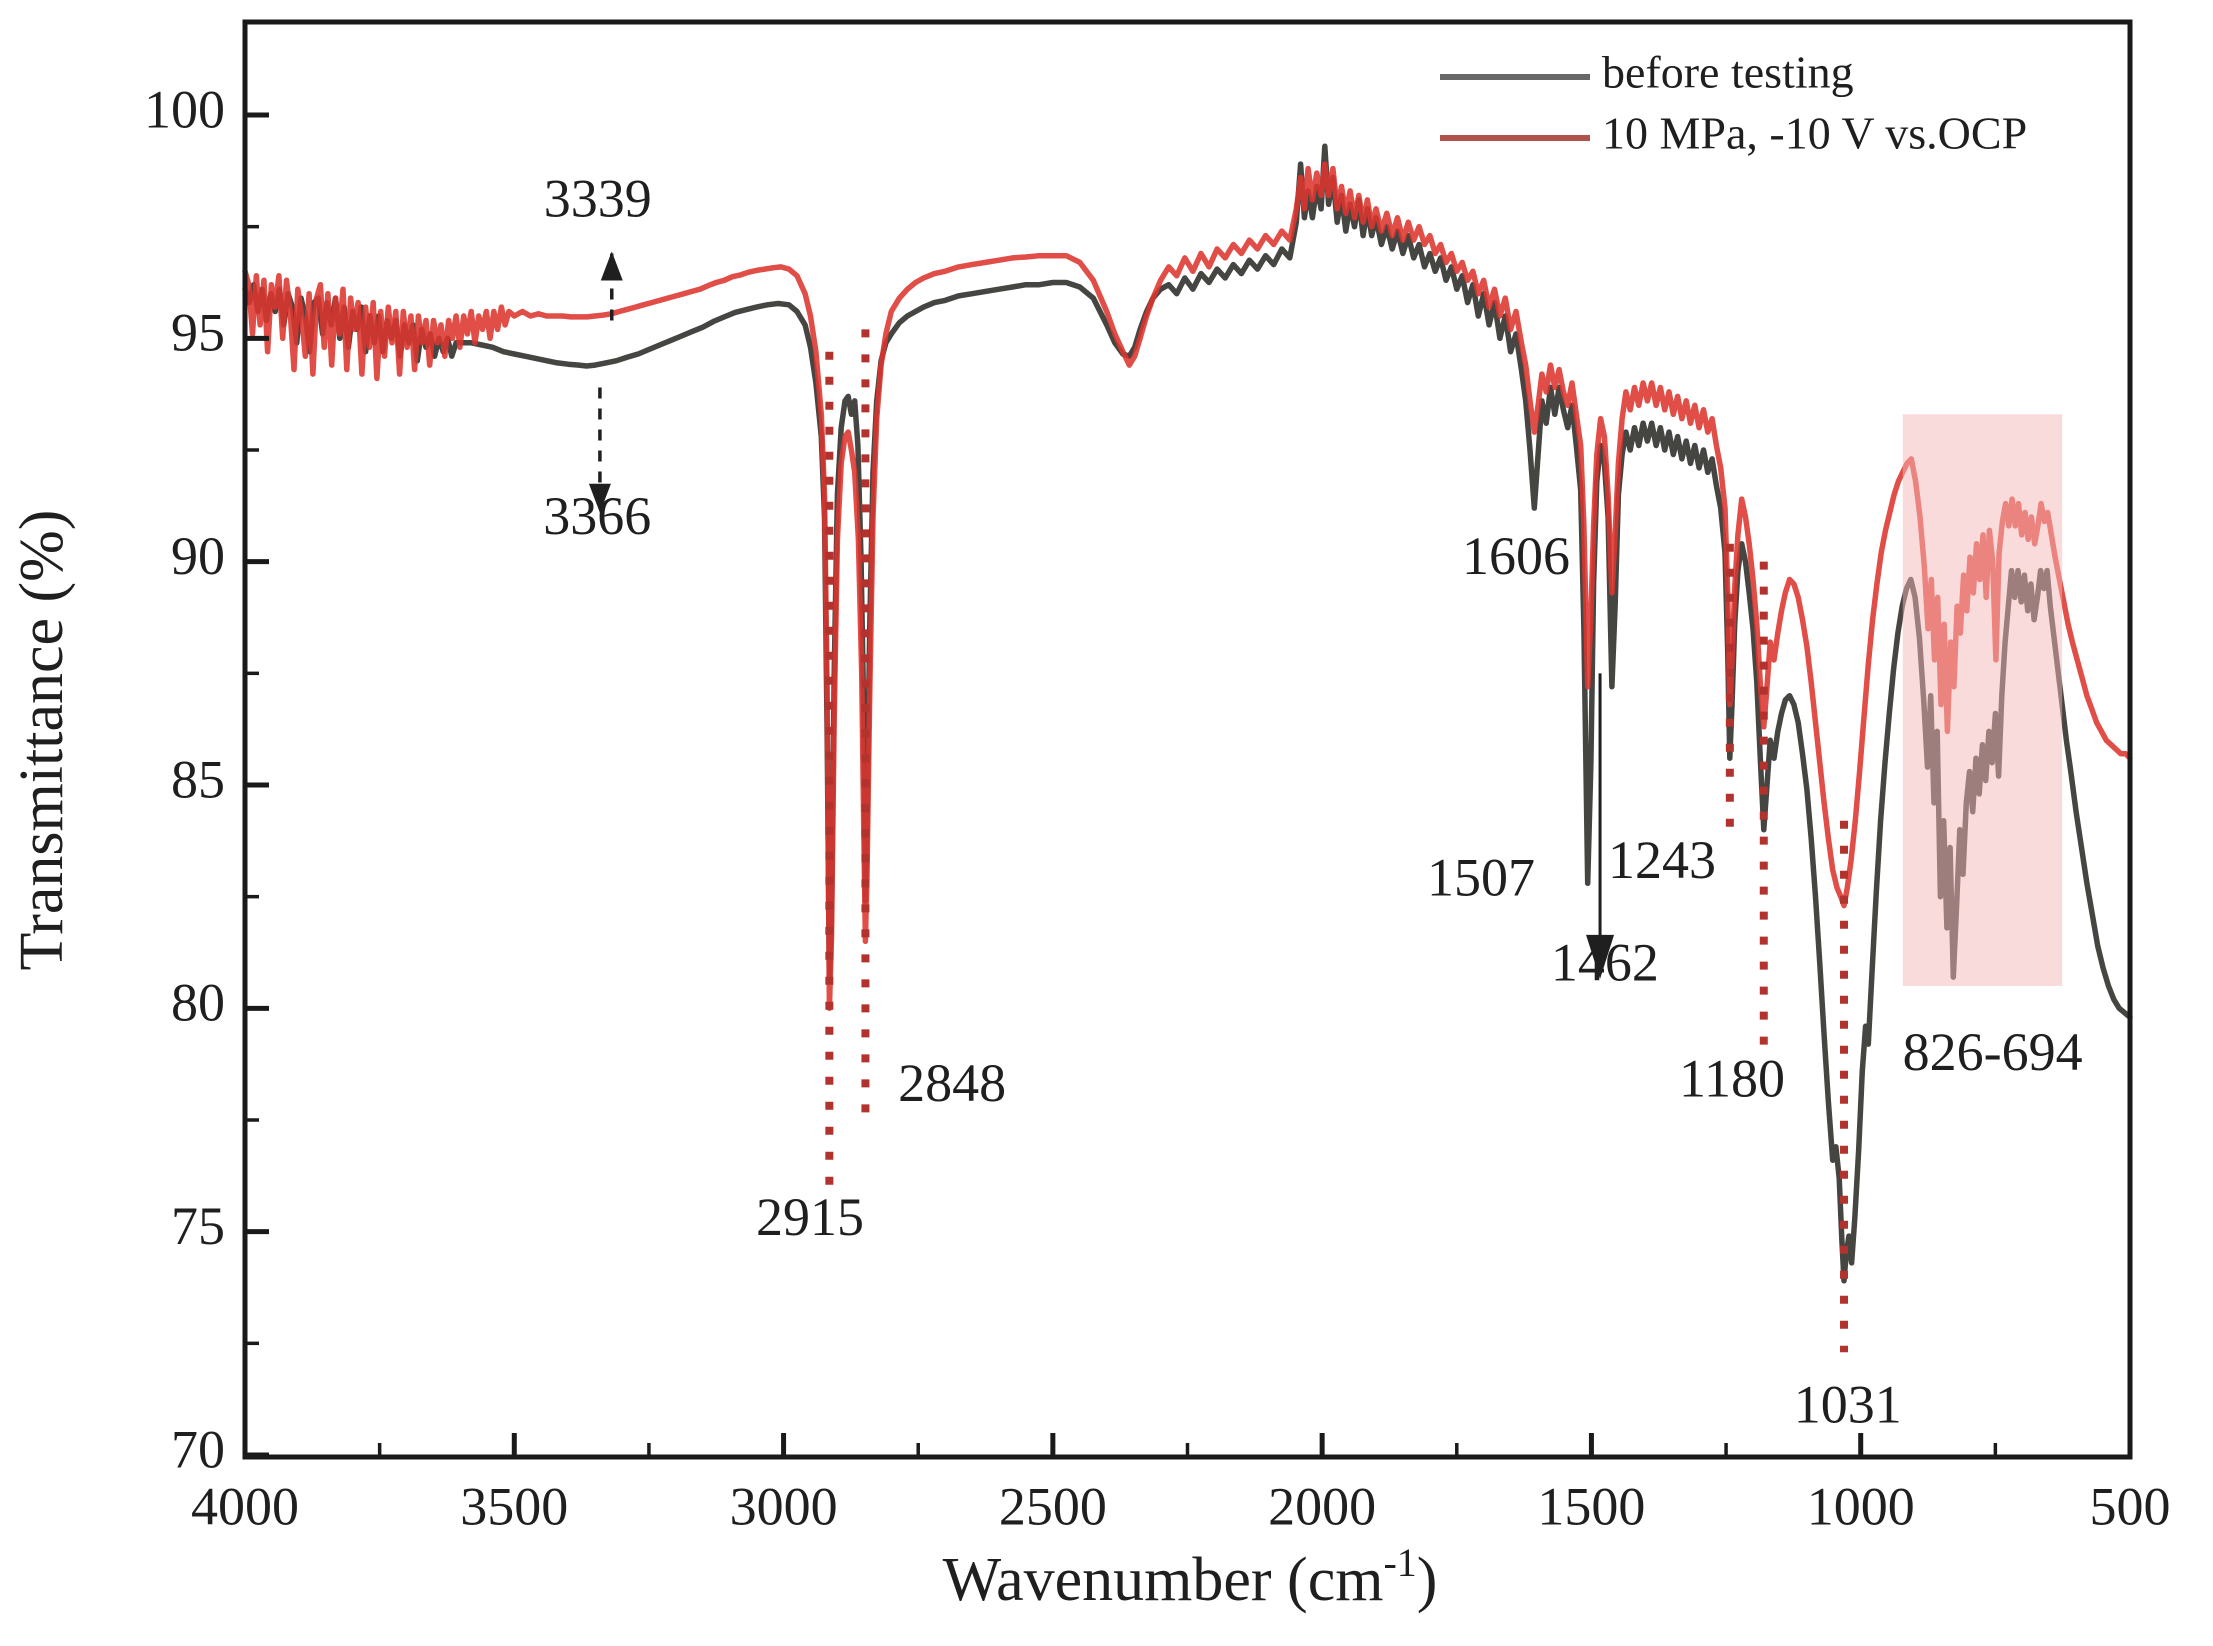 The height and width of the screenshot is (1646, 2213). Describe the element at coordinates (1516, 556) in the screenshot. I see `peak-label-1606: 1606` at that location.